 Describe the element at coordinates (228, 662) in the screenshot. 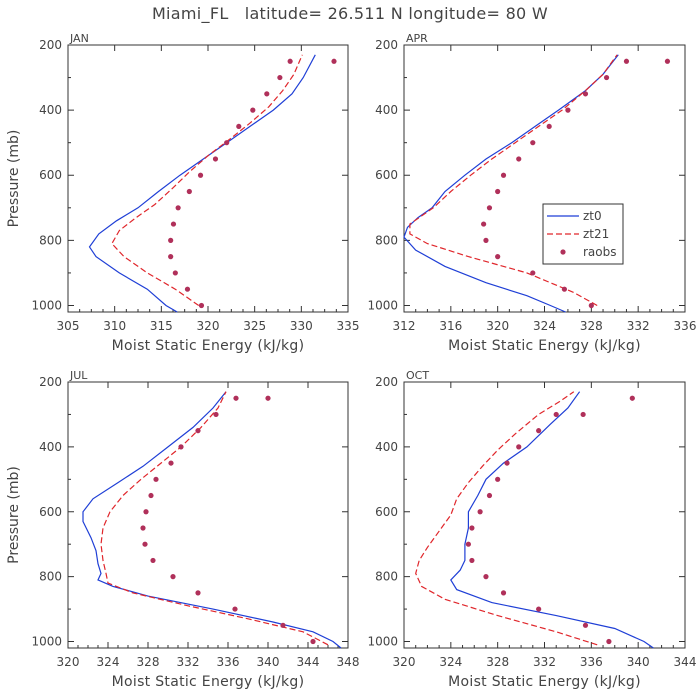

I see `x-tick-label: 336` at that location.